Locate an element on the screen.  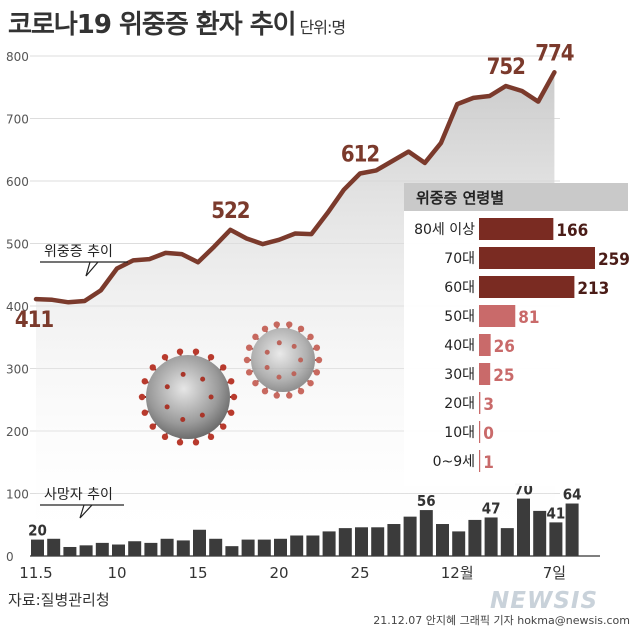
line-value-label: 774 is located at coordinates (554, 53).